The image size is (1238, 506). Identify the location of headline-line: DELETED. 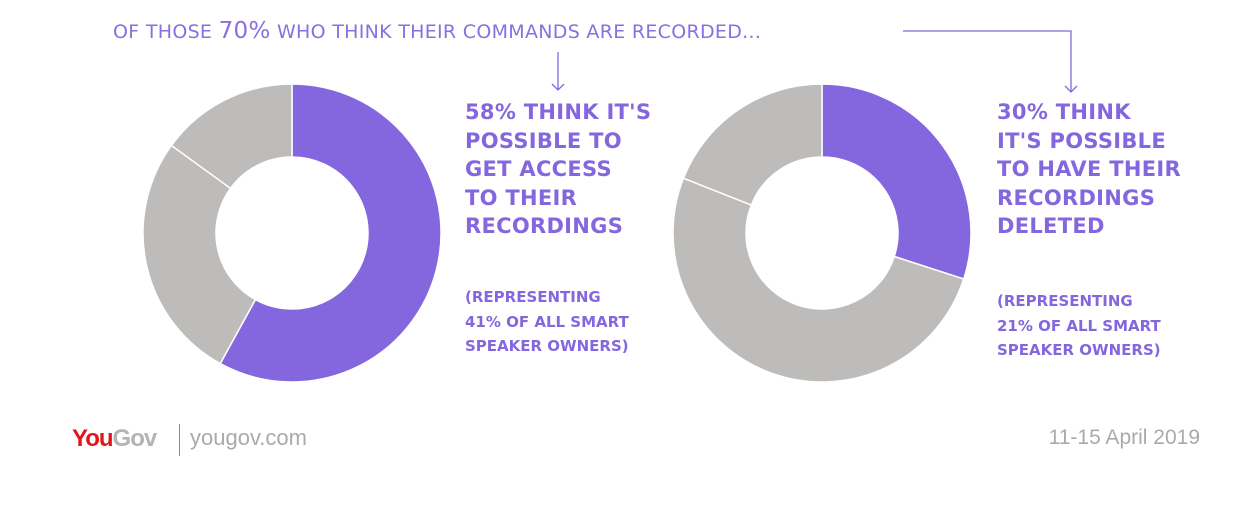
(1051, 226).